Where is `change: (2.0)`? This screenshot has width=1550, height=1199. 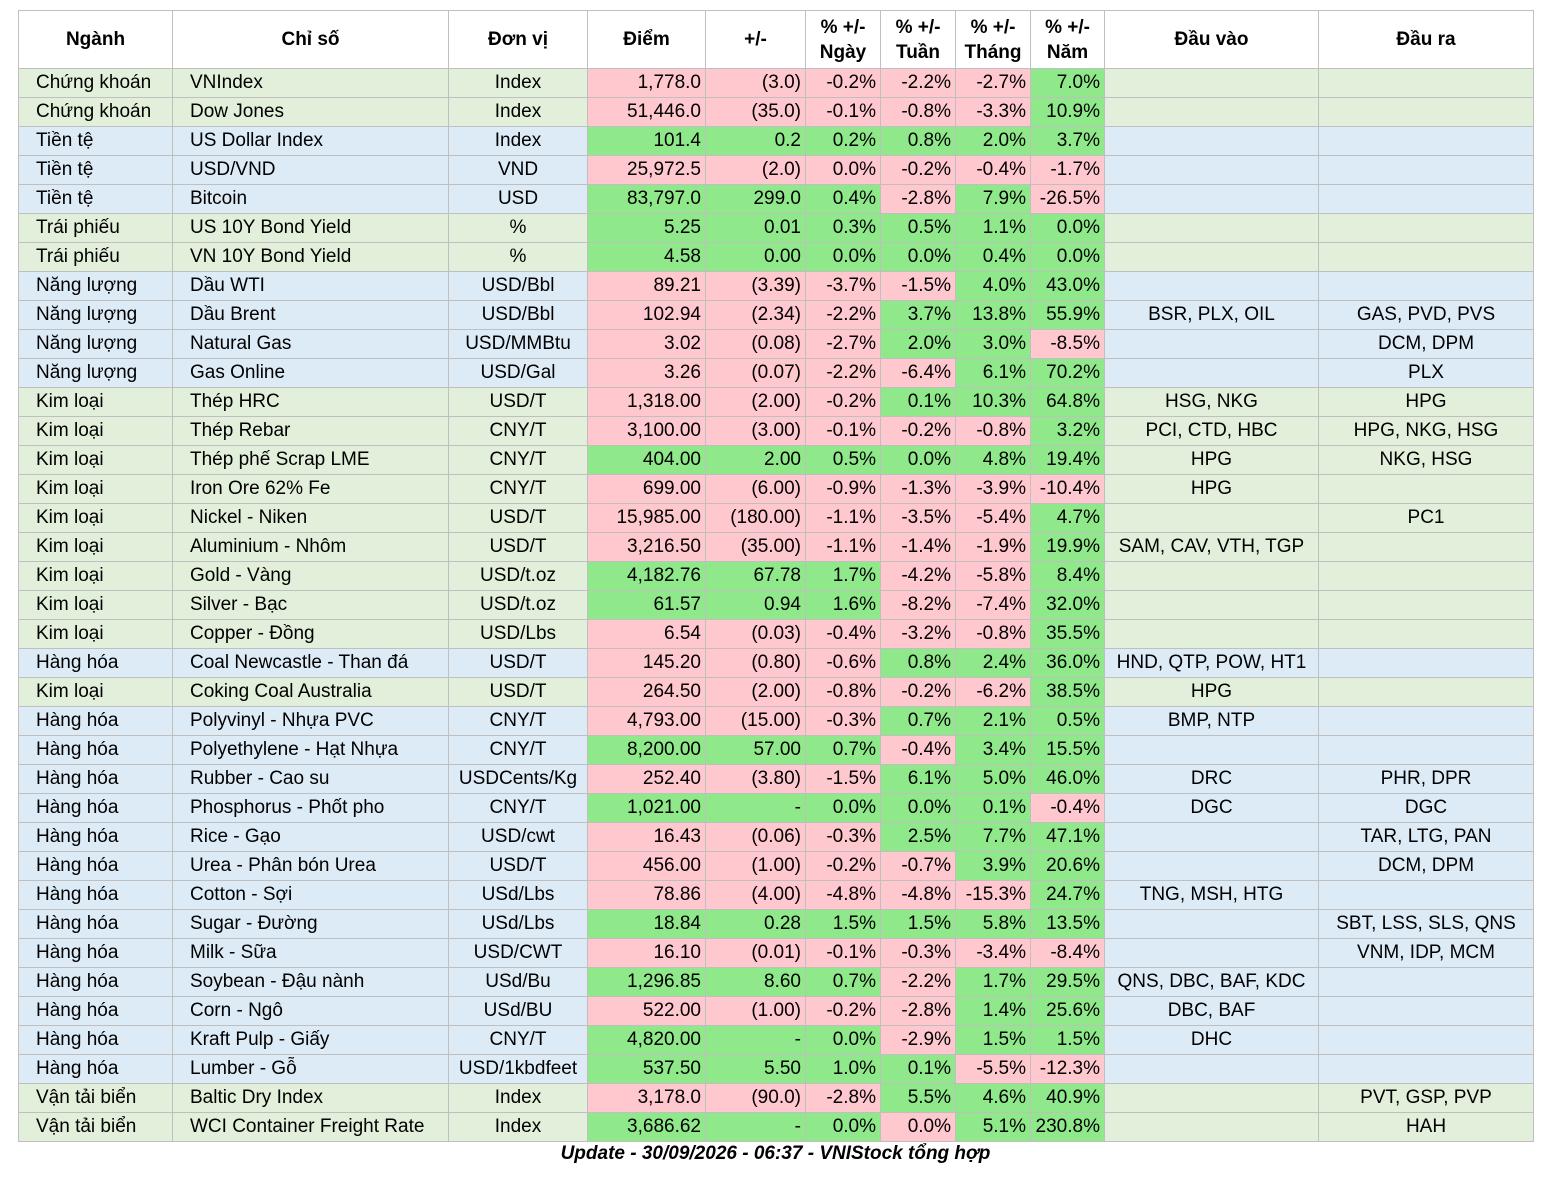
change: (2.0) is located at coordinates (755, 170).